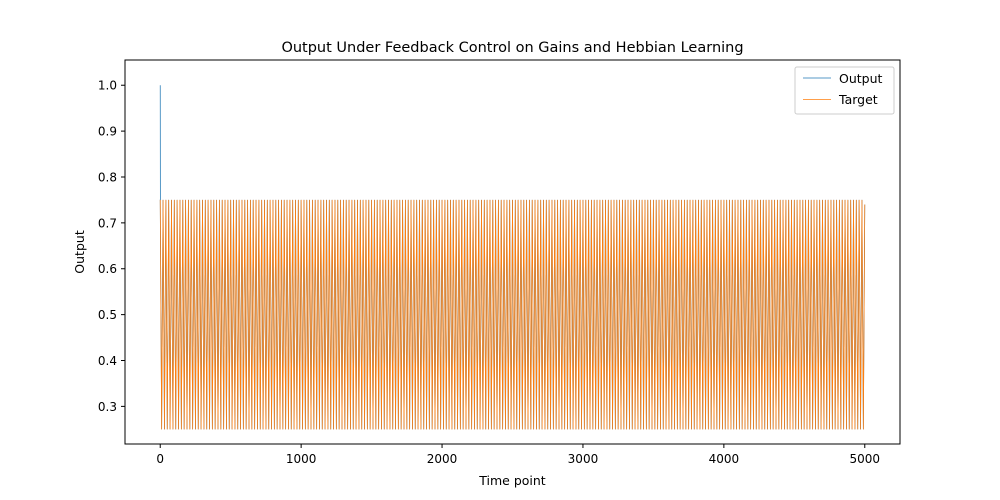 The width and height of the screenshot is (1000, 500). What do you see at coordinates (301, 459) in the screenshot?
I see `x-tick-label: 1000` at bounding box center [301, 459].